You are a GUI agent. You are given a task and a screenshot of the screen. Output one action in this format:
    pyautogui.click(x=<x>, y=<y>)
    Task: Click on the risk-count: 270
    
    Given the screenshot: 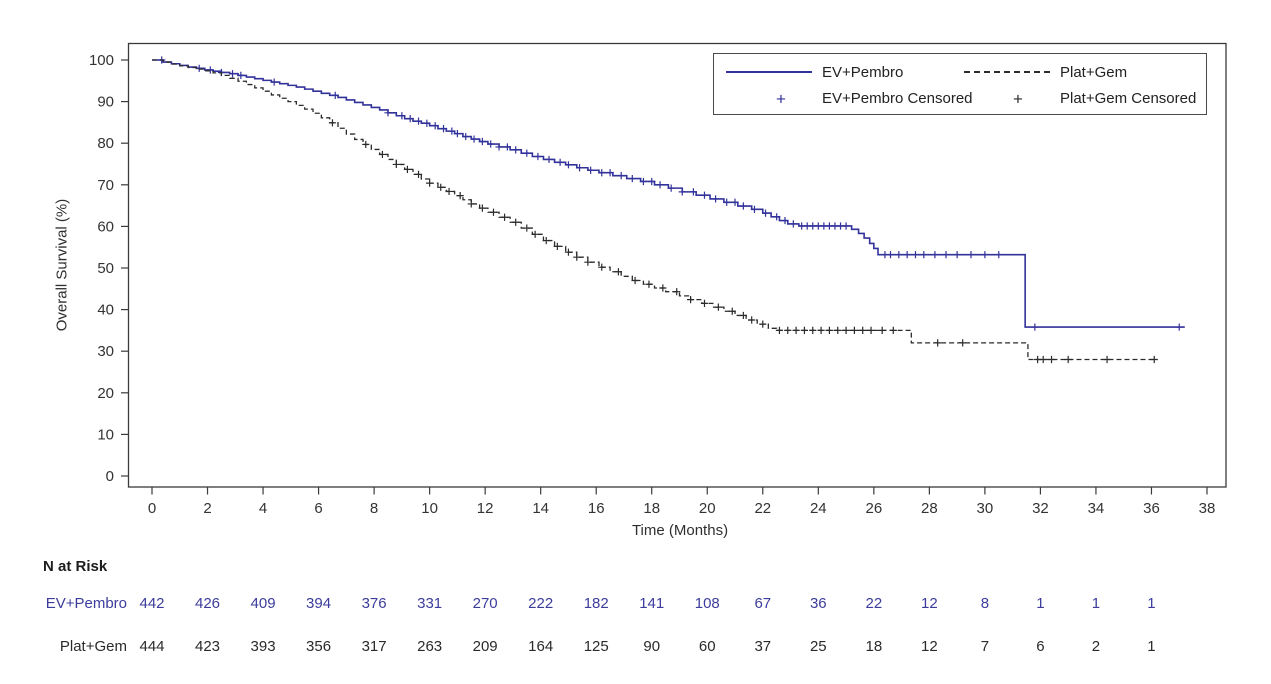 What is the action you would take?
    pyautogui.click(x=485, y=603)
    